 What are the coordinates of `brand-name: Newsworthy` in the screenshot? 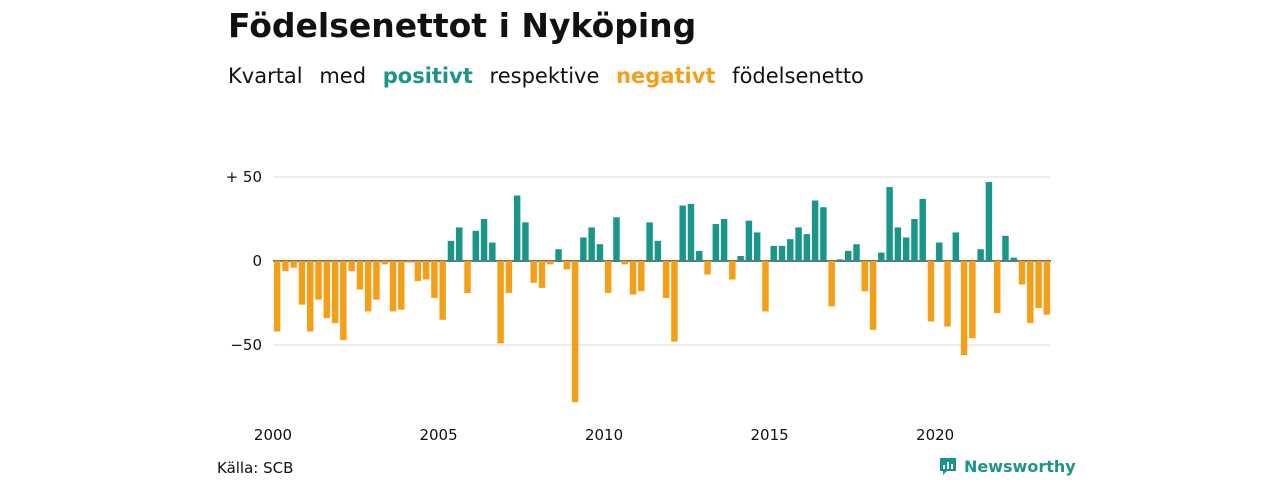 It's located at (1020, 466).